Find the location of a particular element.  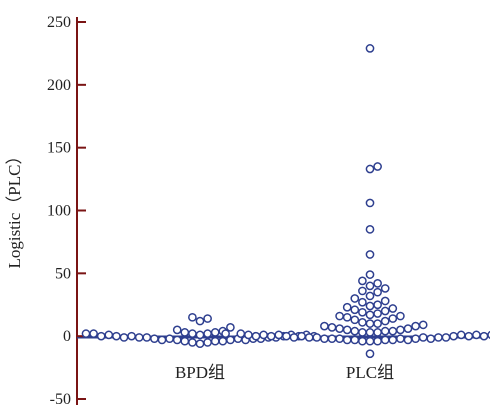

y-tick-label: 250 is located at coordinates (59, 22).